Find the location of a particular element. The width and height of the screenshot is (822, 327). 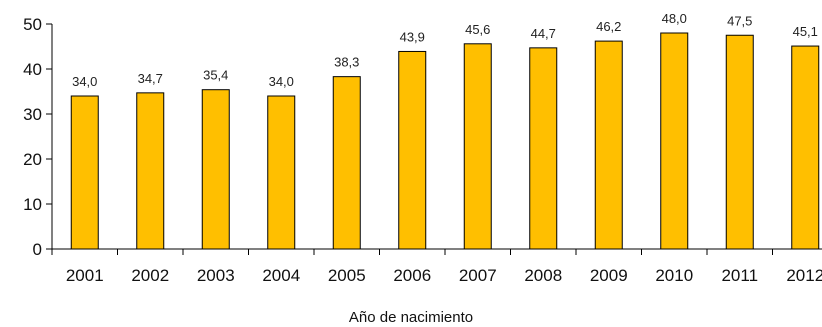

x-tick-label: 2009 is located at coordinates (609, 275).